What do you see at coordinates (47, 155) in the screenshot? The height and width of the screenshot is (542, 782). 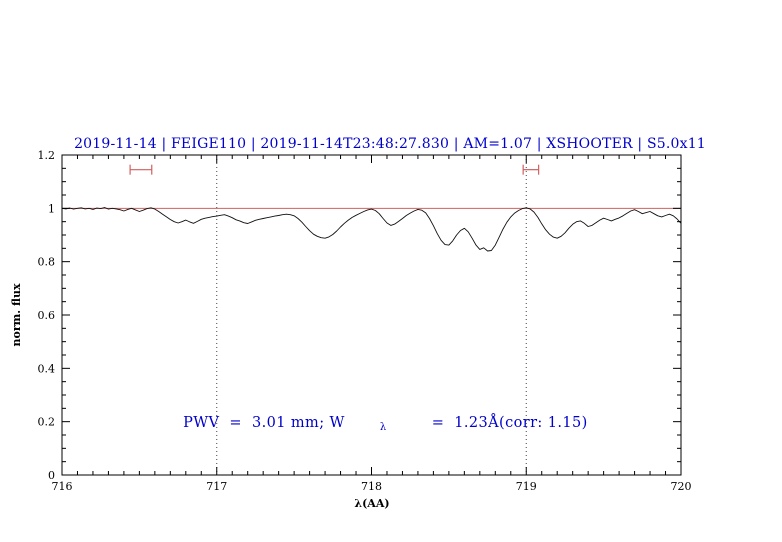 I see `svg-text: 1.2` at bounding box center [47, 155].